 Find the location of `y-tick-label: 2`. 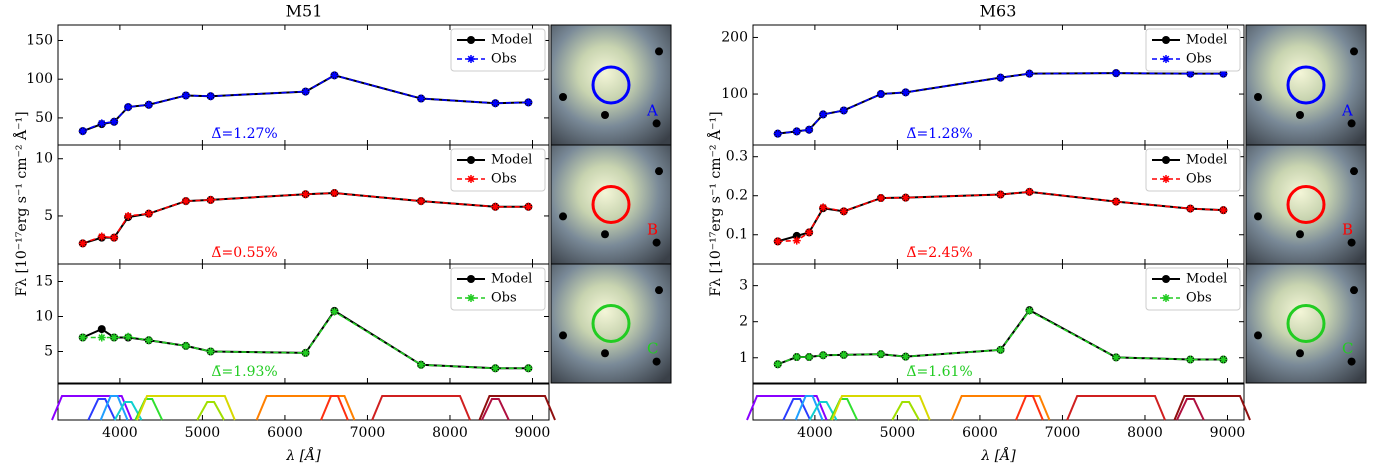

y-tick-label: 2 is located at coordinates (743, 322).